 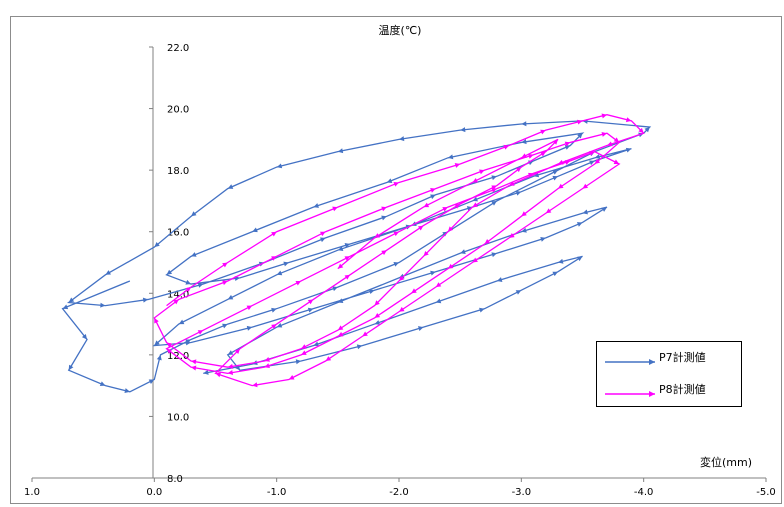 I want to click on y-tick-label: 14.0, so click(x=178, y=294).